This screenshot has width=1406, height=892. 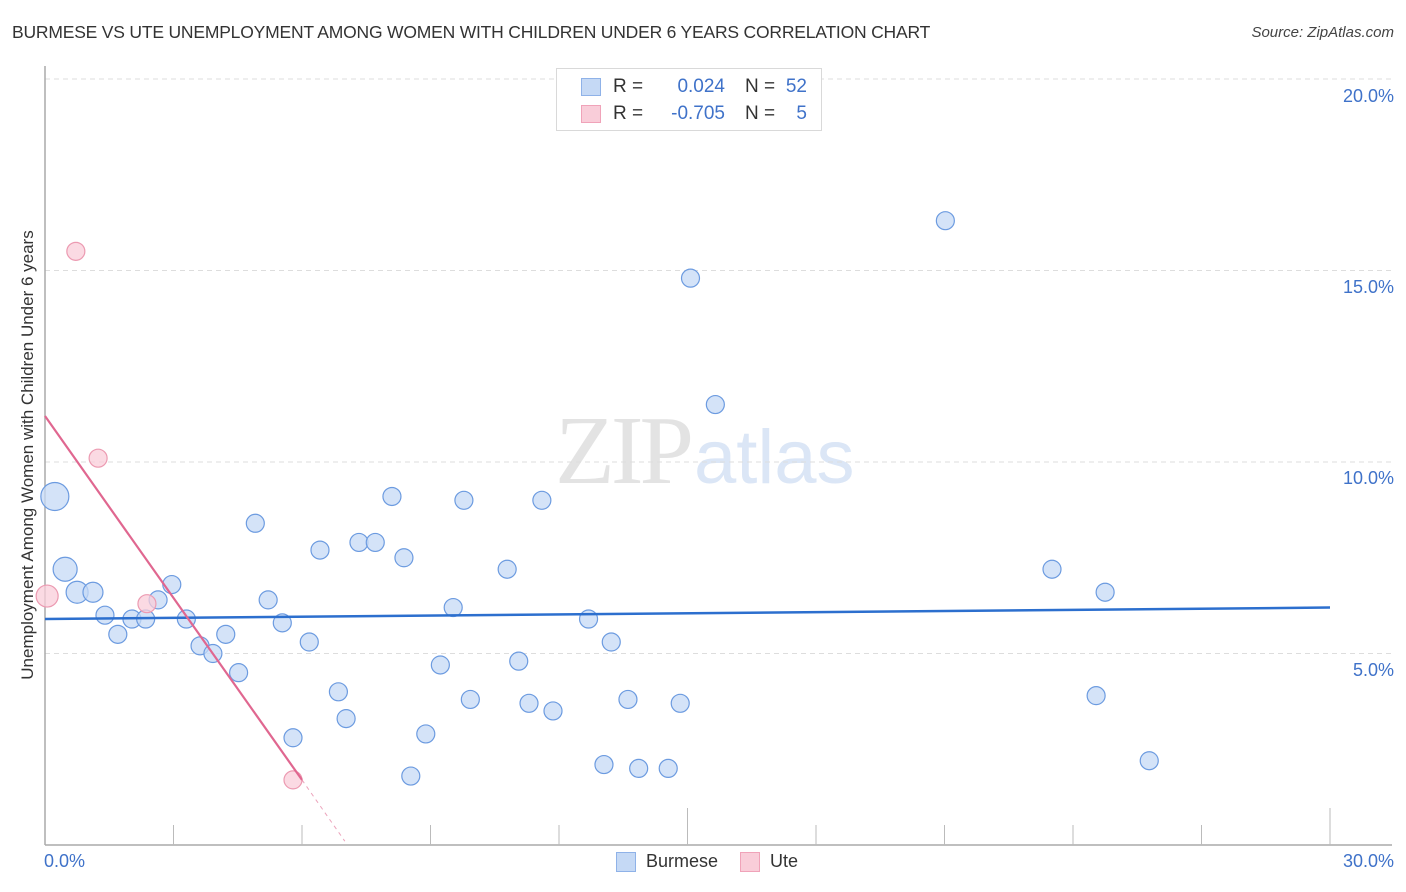 What do you see at coordinates (784, 861) in the screenshot?
I see `legend-label-ute: Ute` at bounding box center [784, 861].